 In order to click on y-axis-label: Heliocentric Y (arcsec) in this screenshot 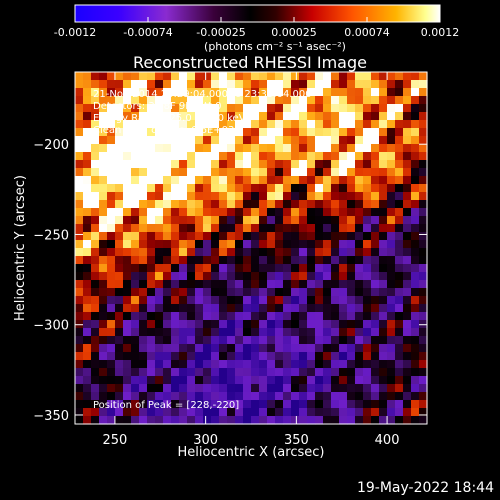, I will do `click(20, 248)`.